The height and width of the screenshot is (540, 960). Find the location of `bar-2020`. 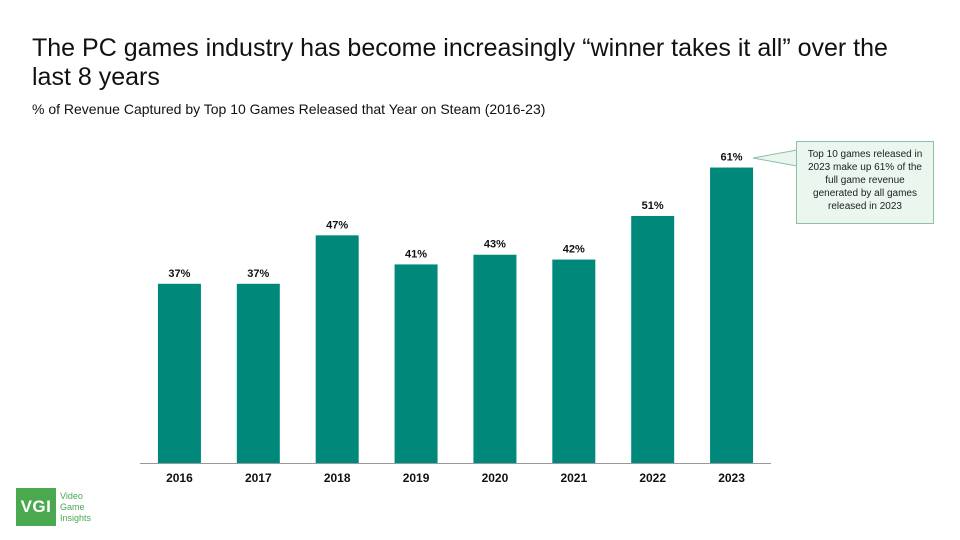

bar-2020 is located at coordinates (495, 358).